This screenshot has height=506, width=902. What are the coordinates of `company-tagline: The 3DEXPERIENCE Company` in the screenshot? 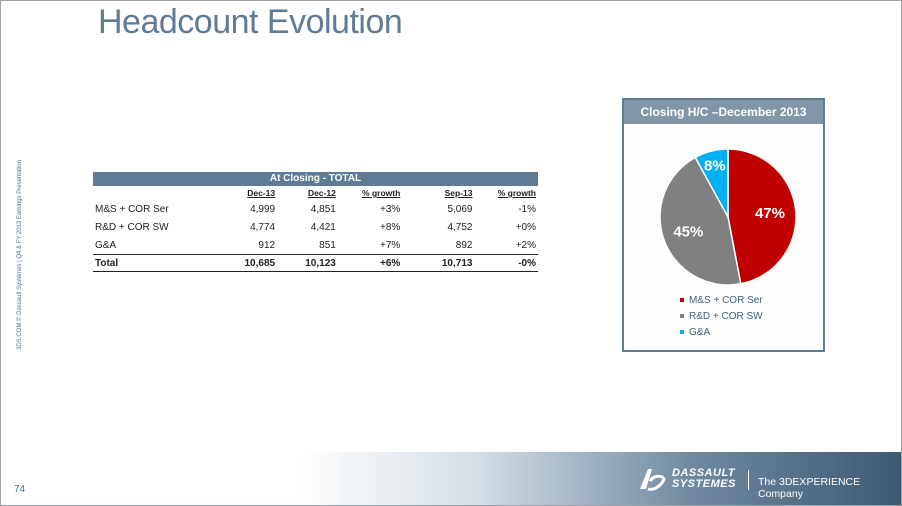 It's located at (809, 488).